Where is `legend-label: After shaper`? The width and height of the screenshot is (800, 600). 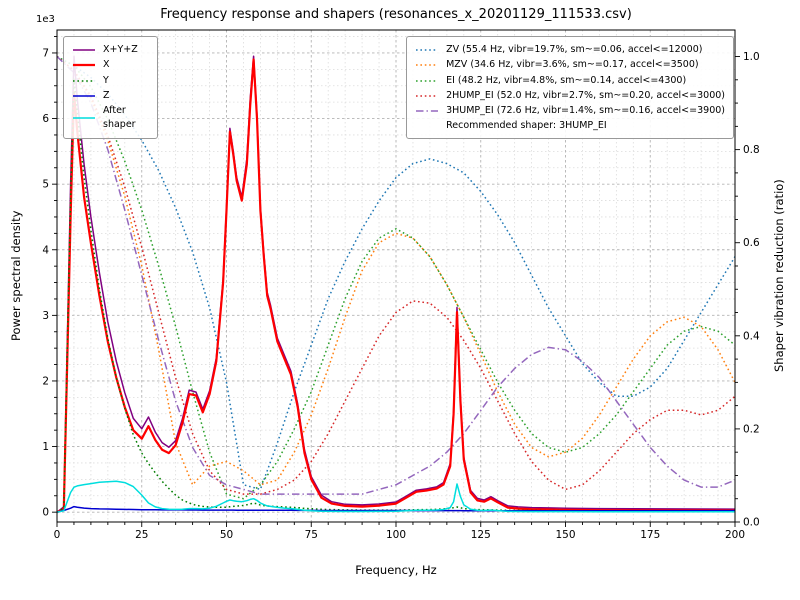 legend-label: After shaper is located at coordinates (119, 118).